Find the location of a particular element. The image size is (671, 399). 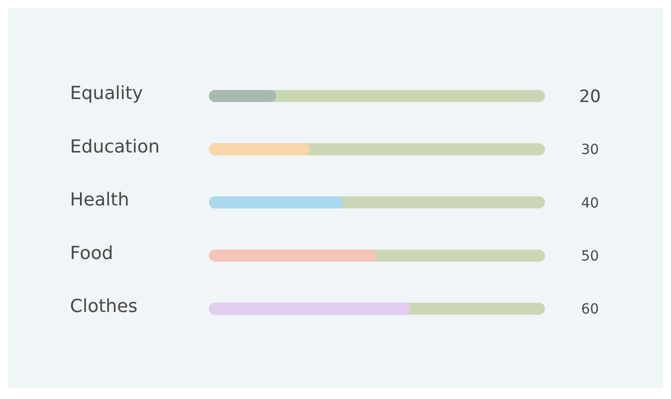

data-label: 60 is located at coordinates (590, 310).